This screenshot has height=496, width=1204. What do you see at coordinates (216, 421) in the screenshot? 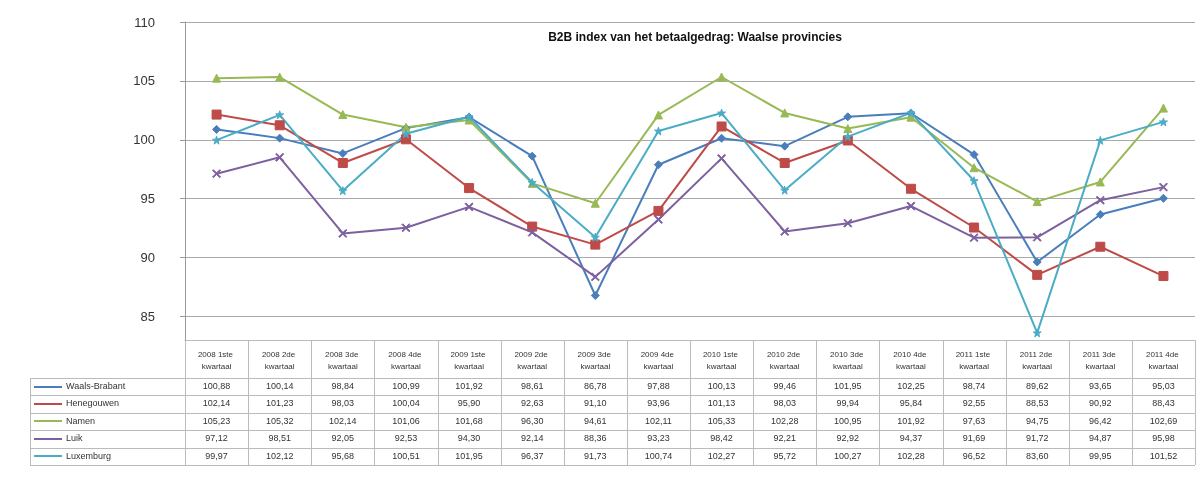
I see `data-label: 105,23` at bounding box center [216, 421].